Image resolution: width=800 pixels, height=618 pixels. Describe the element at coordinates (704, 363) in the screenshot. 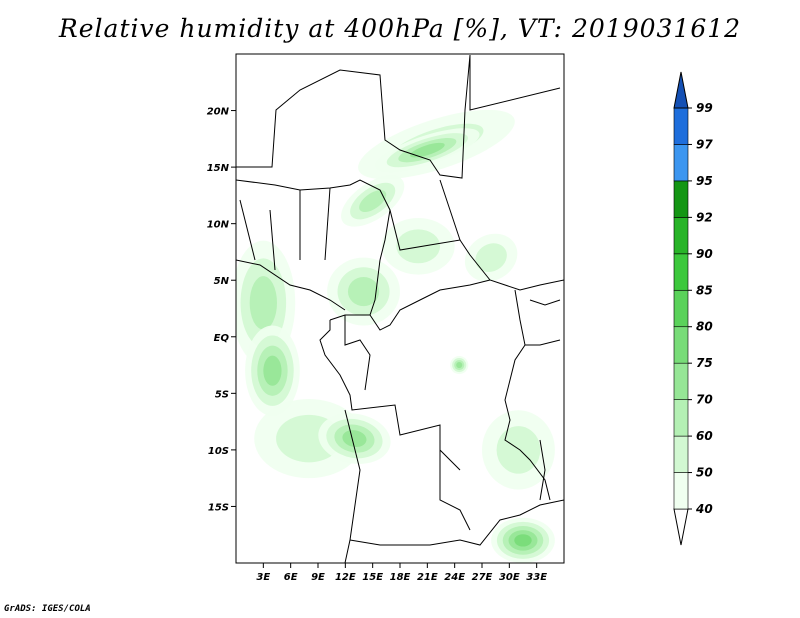

I see `colorbar-level-label: 75` at that location.